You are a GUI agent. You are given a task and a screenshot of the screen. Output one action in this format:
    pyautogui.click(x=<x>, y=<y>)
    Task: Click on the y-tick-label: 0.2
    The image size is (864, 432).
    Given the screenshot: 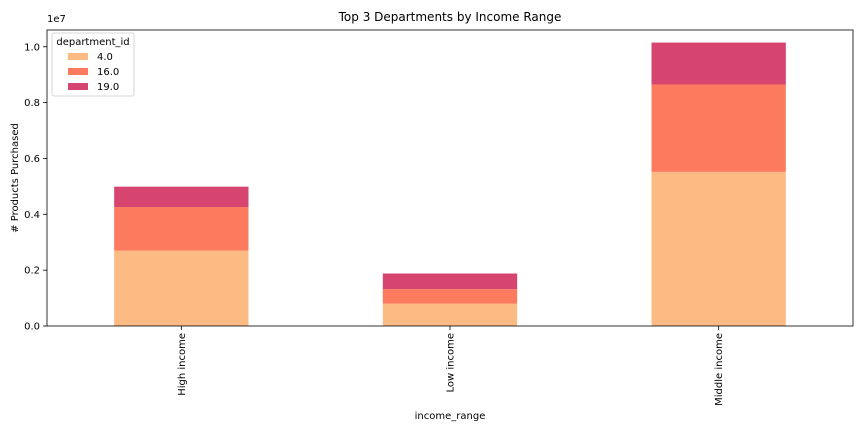 What is the action you would take?
    pyautogui.click(x=32, y=271)
    